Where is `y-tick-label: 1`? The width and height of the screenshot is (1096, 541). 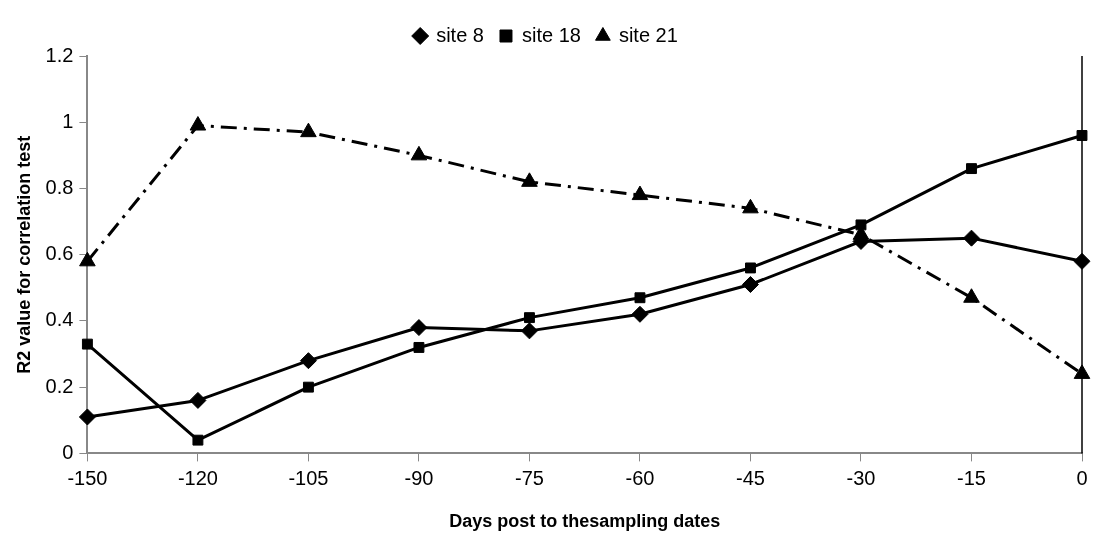 y-tick-label: 1 is located at coordinates (68, 120).